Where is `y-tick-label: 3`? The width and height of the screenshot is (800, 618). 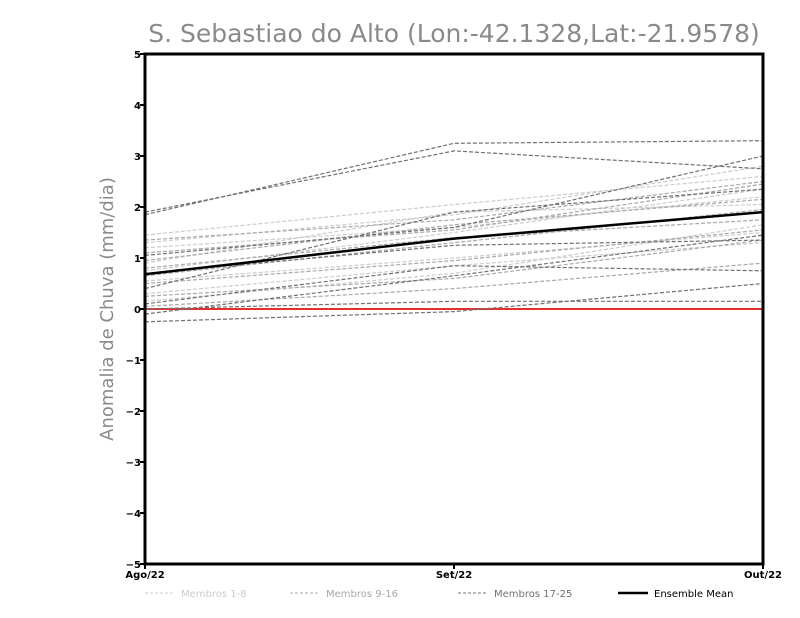
y-tick-label: 3 is located at coordinates (137, 157).